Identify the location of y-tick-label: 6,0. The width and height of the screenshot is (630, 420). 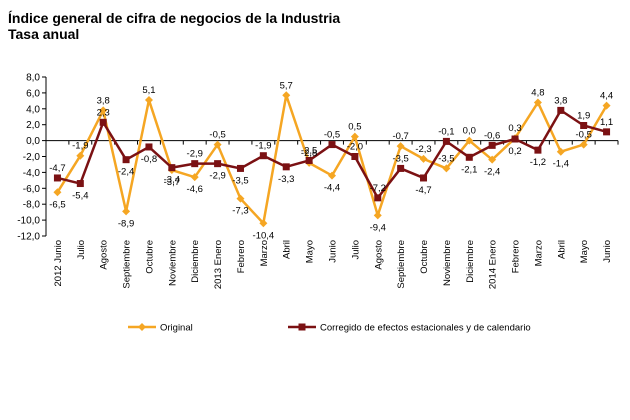
(33, 93).